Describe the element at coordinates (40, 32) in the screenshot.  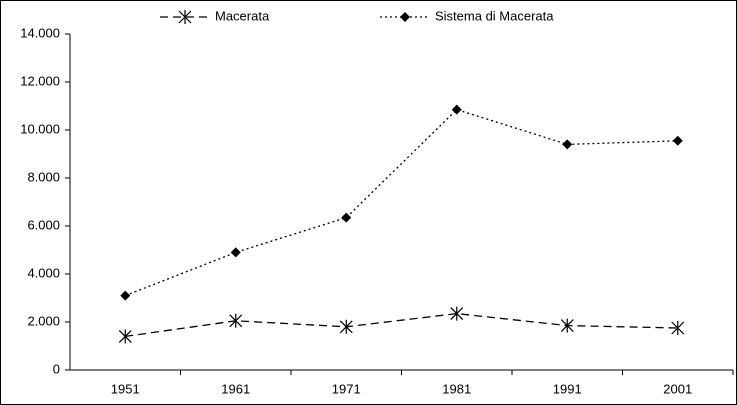
I see `y-tick-label: 14.000` at that location.